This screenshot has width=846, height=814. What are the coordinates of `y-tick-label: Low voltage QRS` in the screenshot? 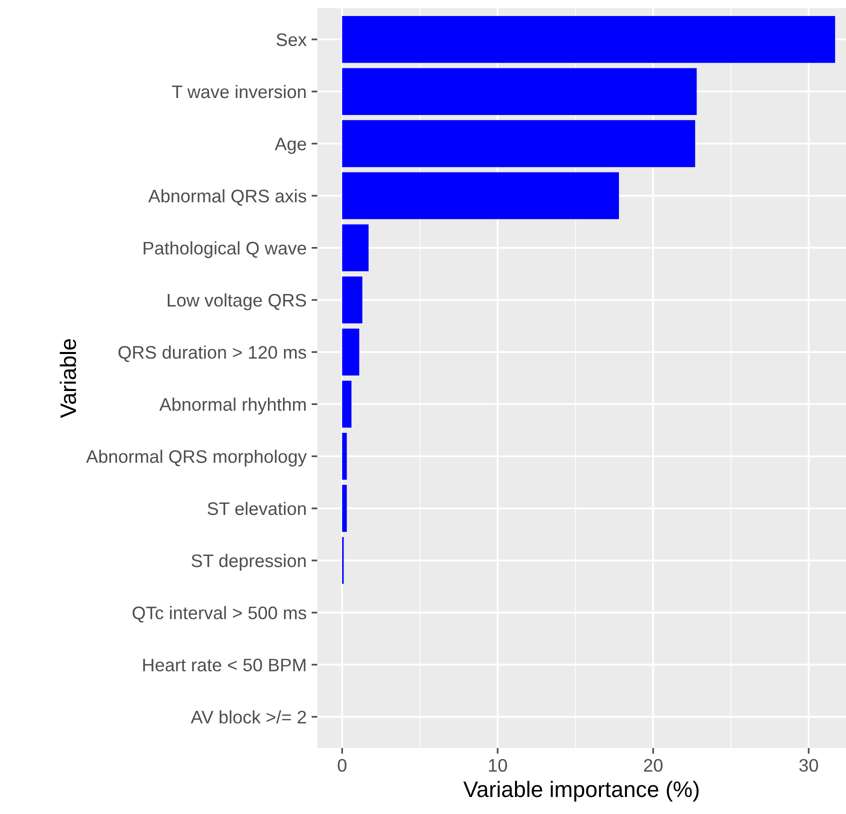 It's located at (237, 301).